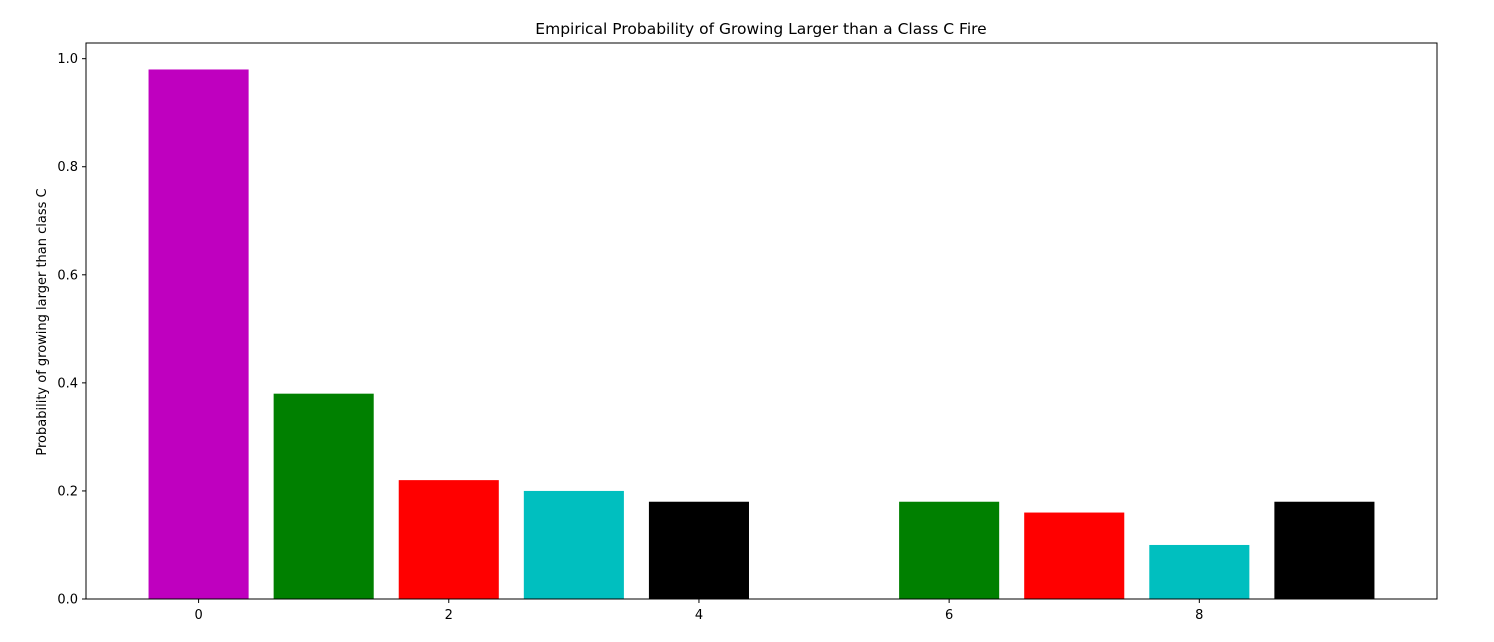  Describe the element at coordinates (449, 615) in the screenshot. I see `x-tick-label-1: 2` at that location.